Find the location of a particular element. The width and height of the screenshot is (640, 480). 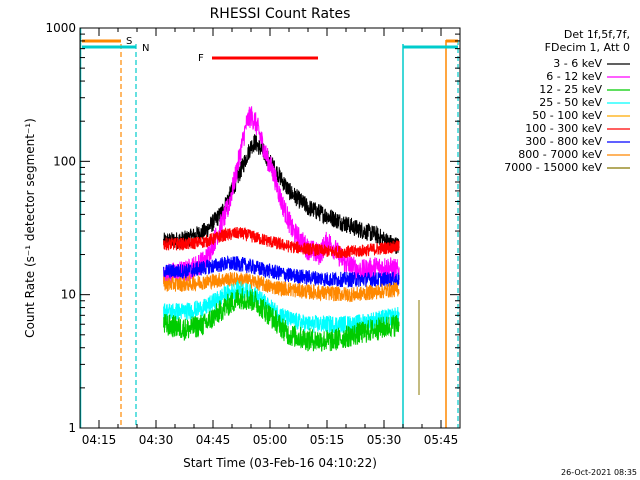

legend-entry-label: 300 - 800 keV is located at coordinates (563, 141).